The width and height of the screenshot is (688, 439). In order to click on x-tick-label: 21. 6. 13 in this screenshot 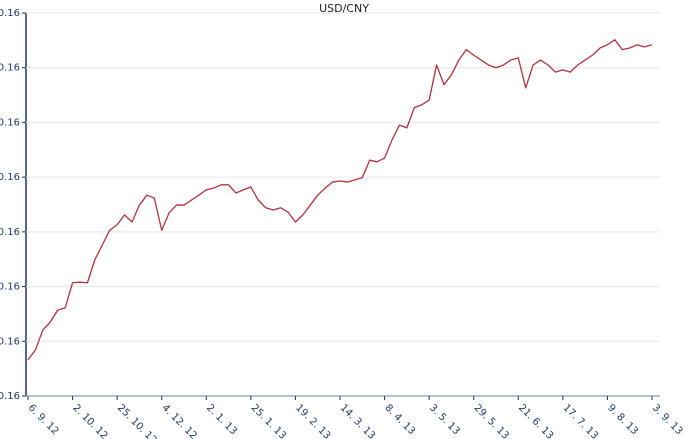, I will do `click(535, 420)`.